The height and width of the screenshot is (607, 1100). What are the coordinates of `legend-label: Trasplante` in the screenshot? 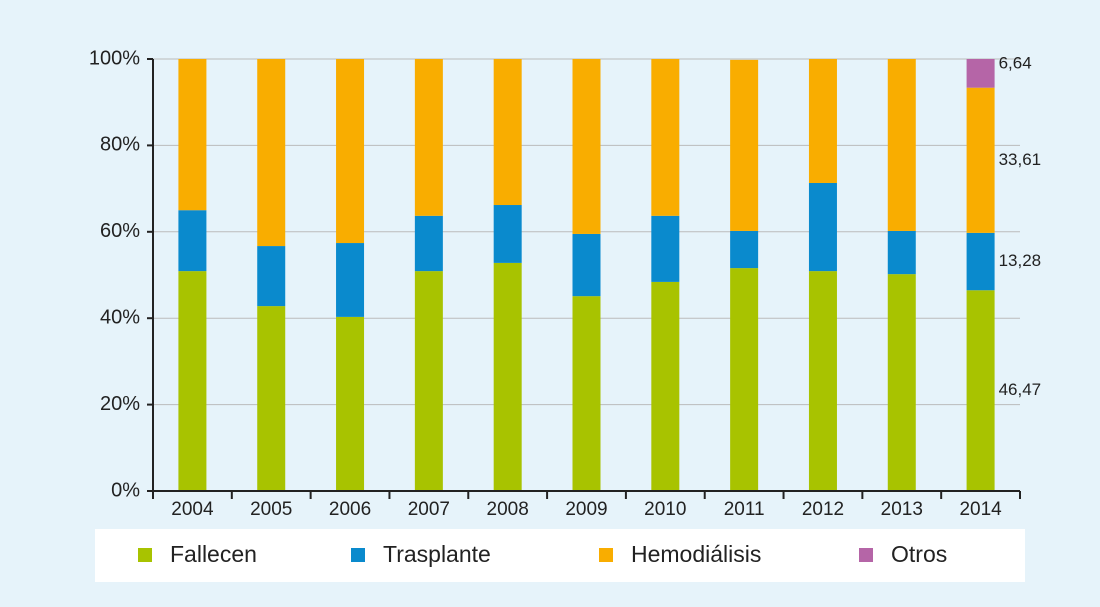 It's located at (437, 554).